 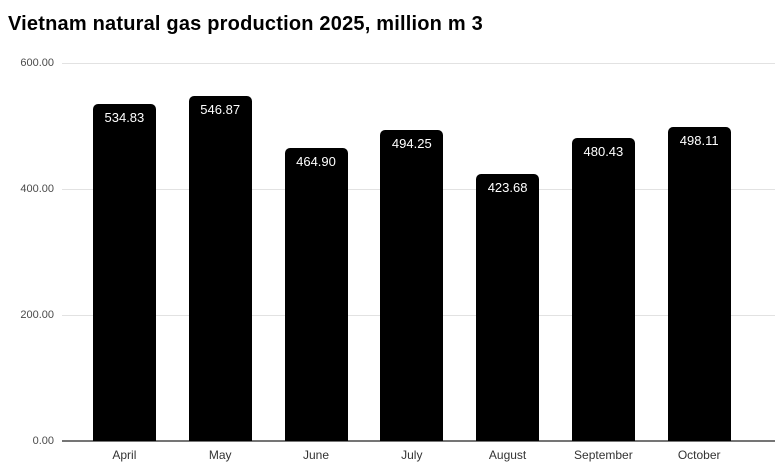 I want to click on bar-value-label-october: 498.11, so click(x=699, y=141).